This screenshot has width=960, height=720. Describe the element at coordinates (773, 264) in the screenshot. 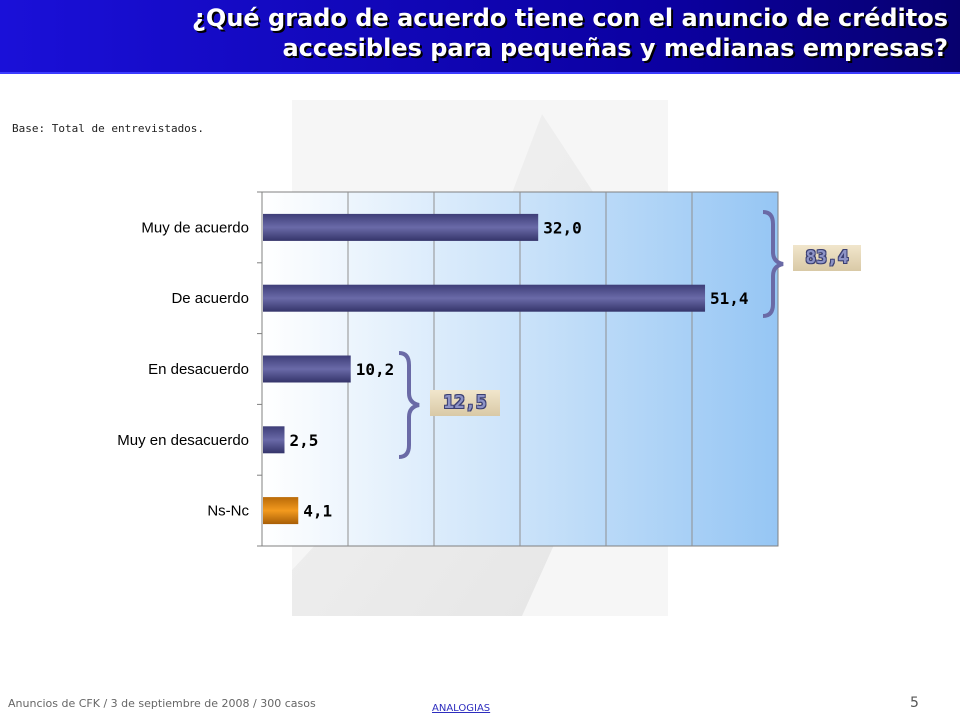

I see `bracket-acuerdo` at that location.